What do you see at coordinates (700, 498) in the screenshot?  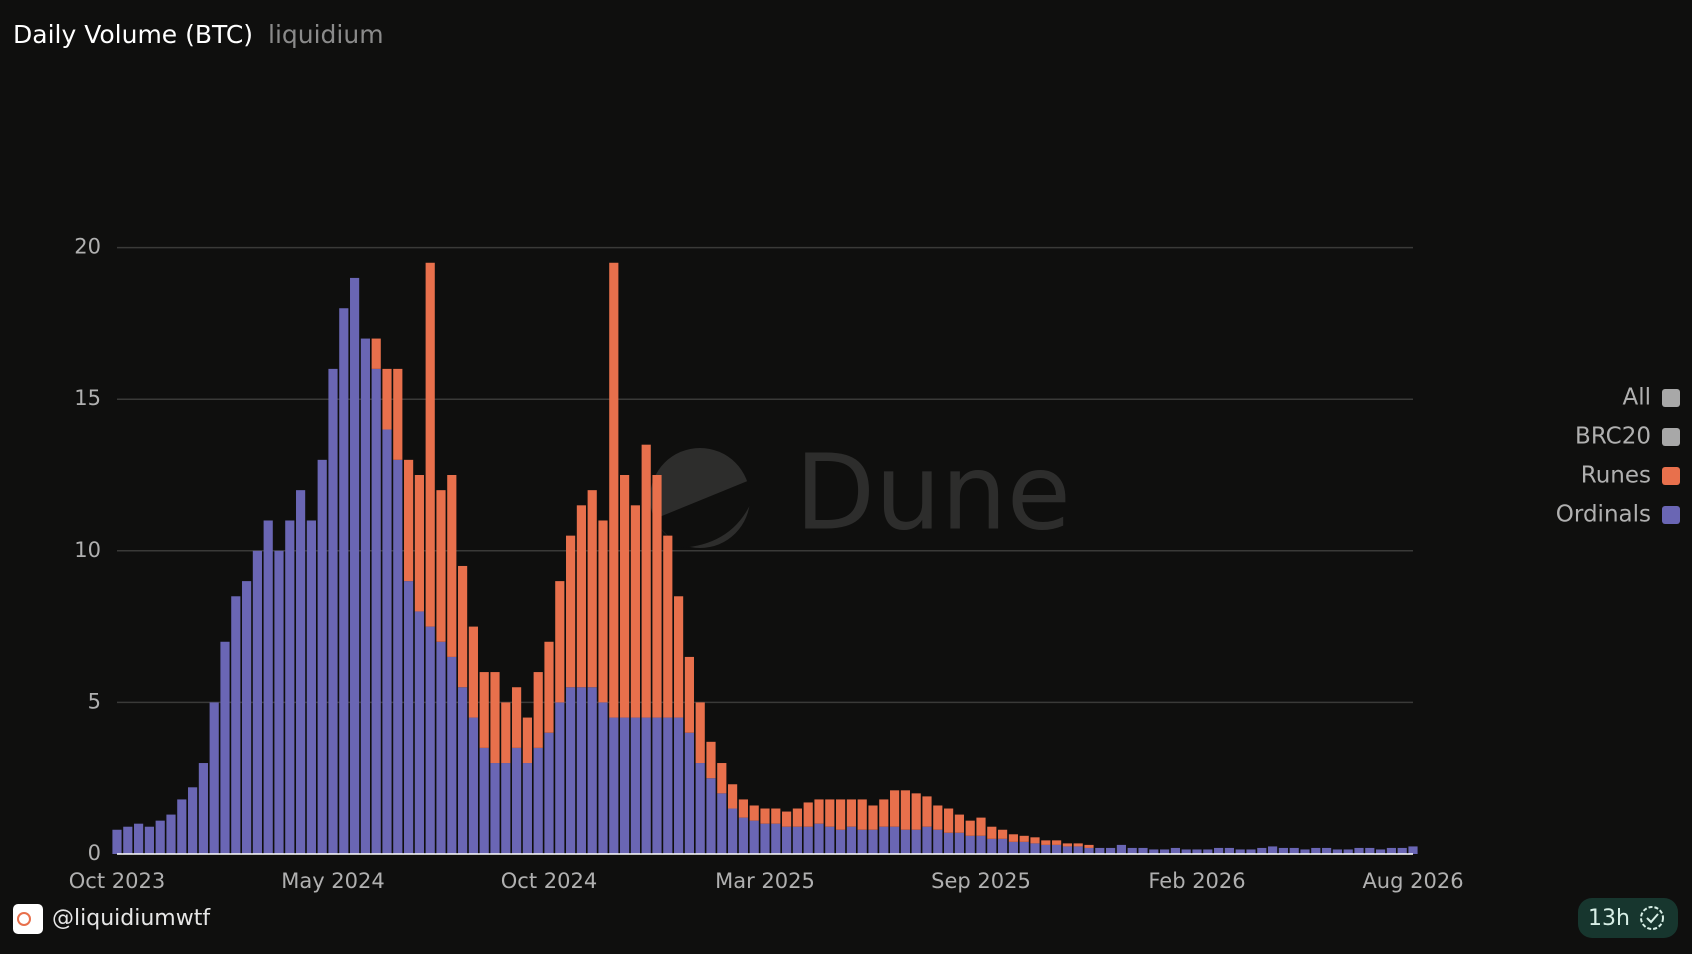 I see `watermark-logo` at bounding box center [700, 498].